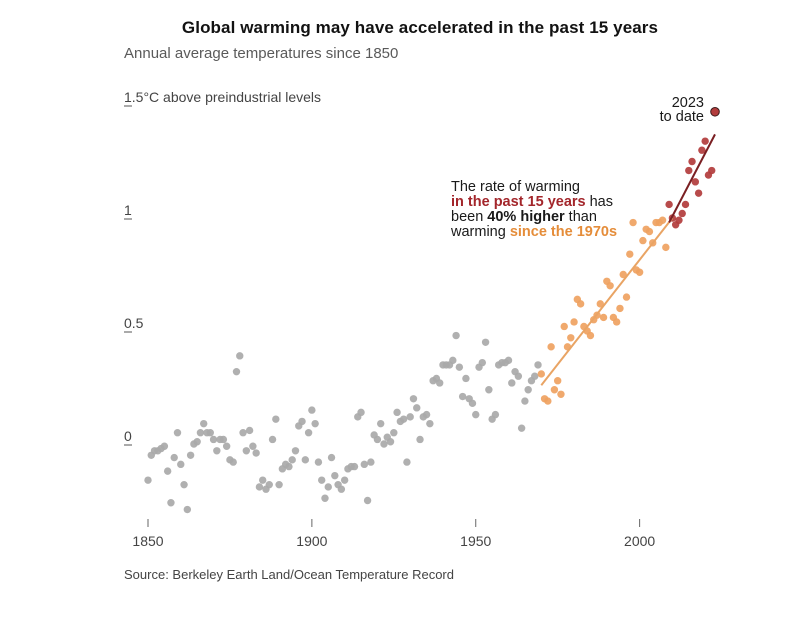 The image size is (800, 621). I want to click on annotation-has: has, so click(599, 202).